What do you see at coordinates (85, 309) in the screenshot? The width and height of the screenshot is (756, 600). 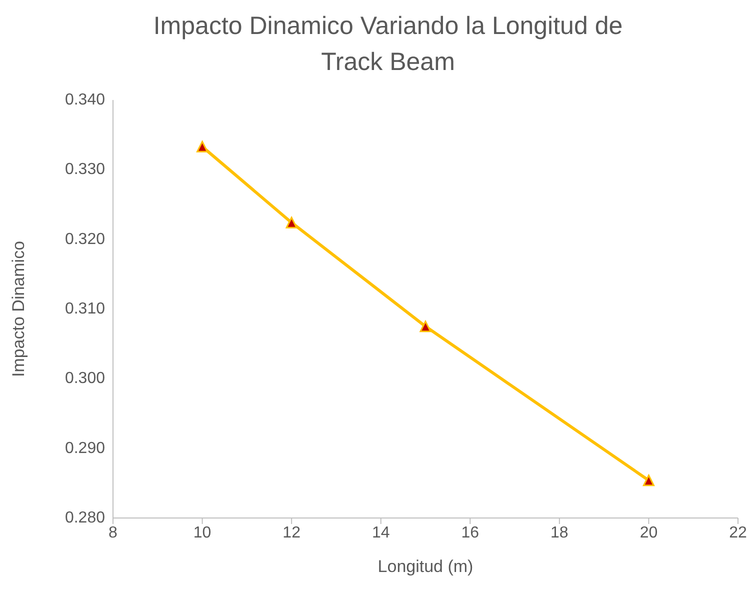 I see `y-tick-label: 0.310` at bounding box center [85, 309].